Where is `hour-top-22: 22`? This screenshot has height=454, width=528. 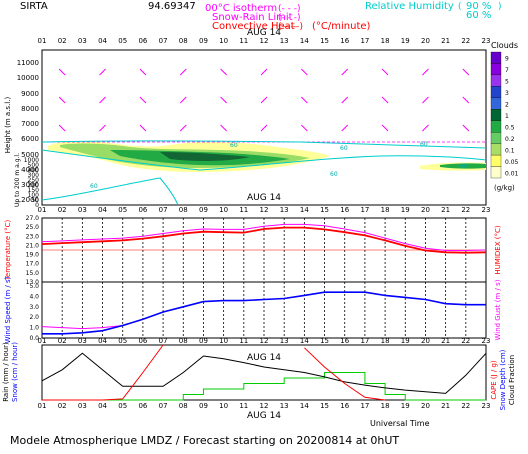
hour-top-22: 22 is located at coordinates (465, 41).